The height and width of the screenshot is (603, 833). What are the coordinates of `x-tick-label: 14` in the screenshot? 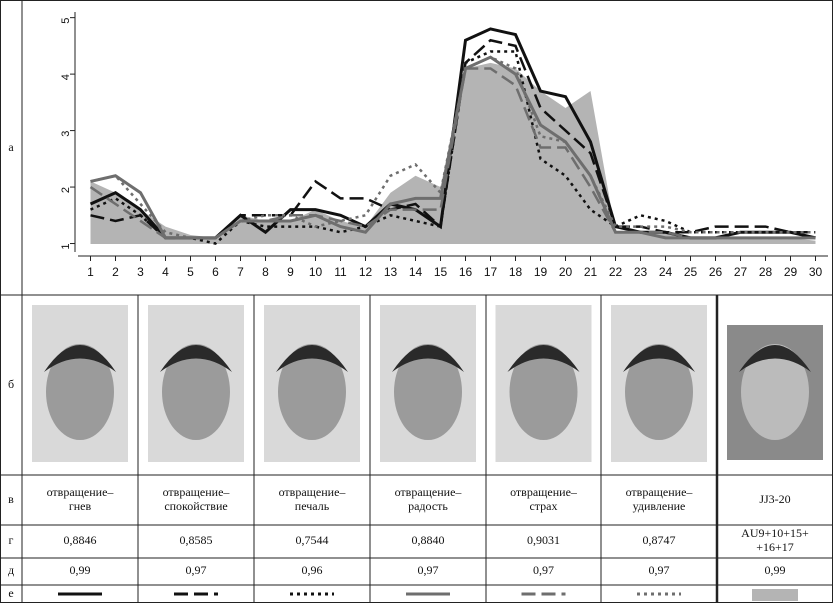 It's located at (416, 272).